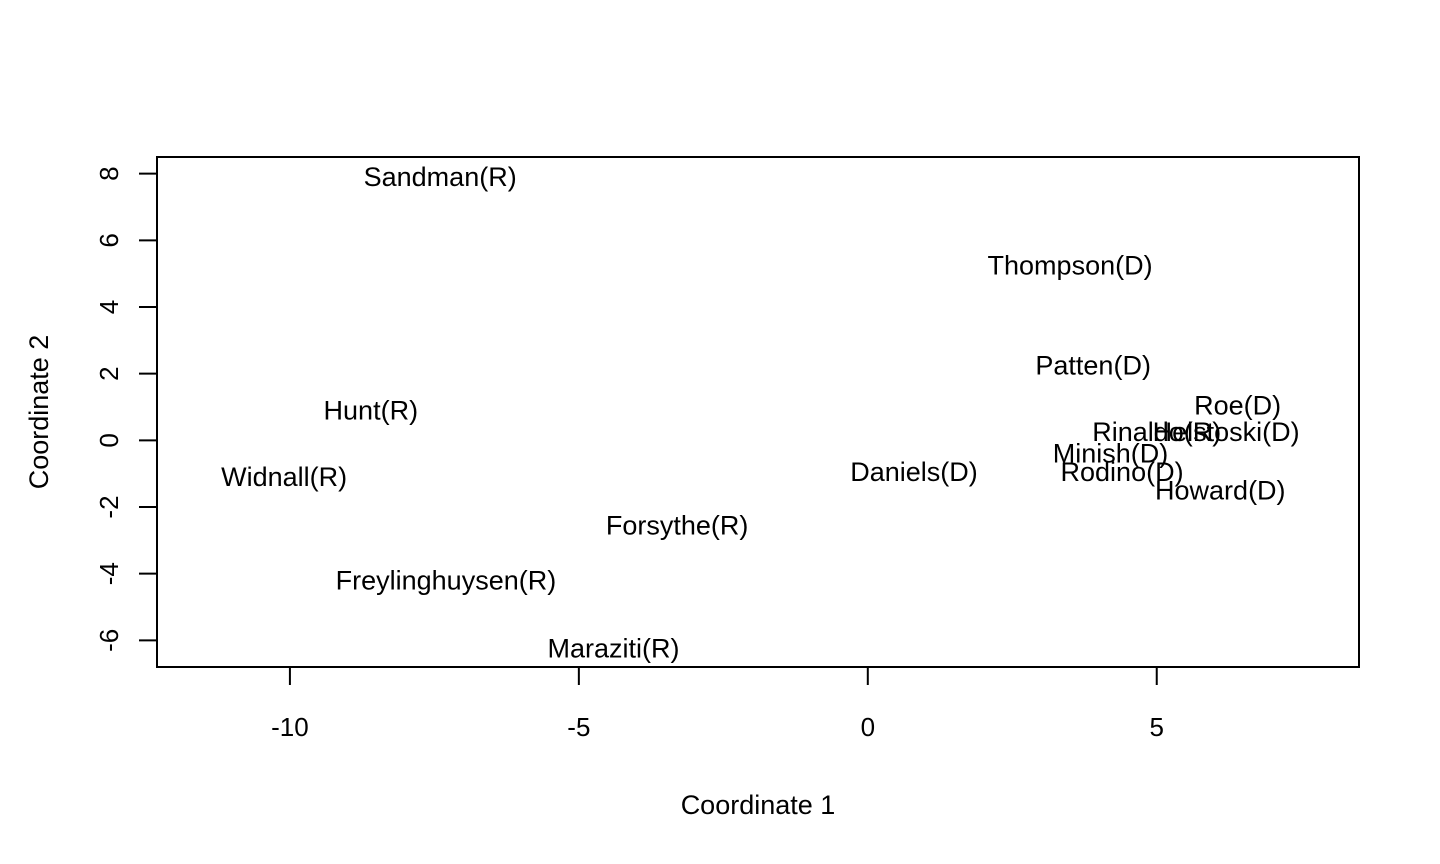 This screenshot has height=864, width=1440. What do you see at coordinates (371, 410) in the screenshot?
I see `point-label: Hunt(R)` at bounding box center [371, 410].